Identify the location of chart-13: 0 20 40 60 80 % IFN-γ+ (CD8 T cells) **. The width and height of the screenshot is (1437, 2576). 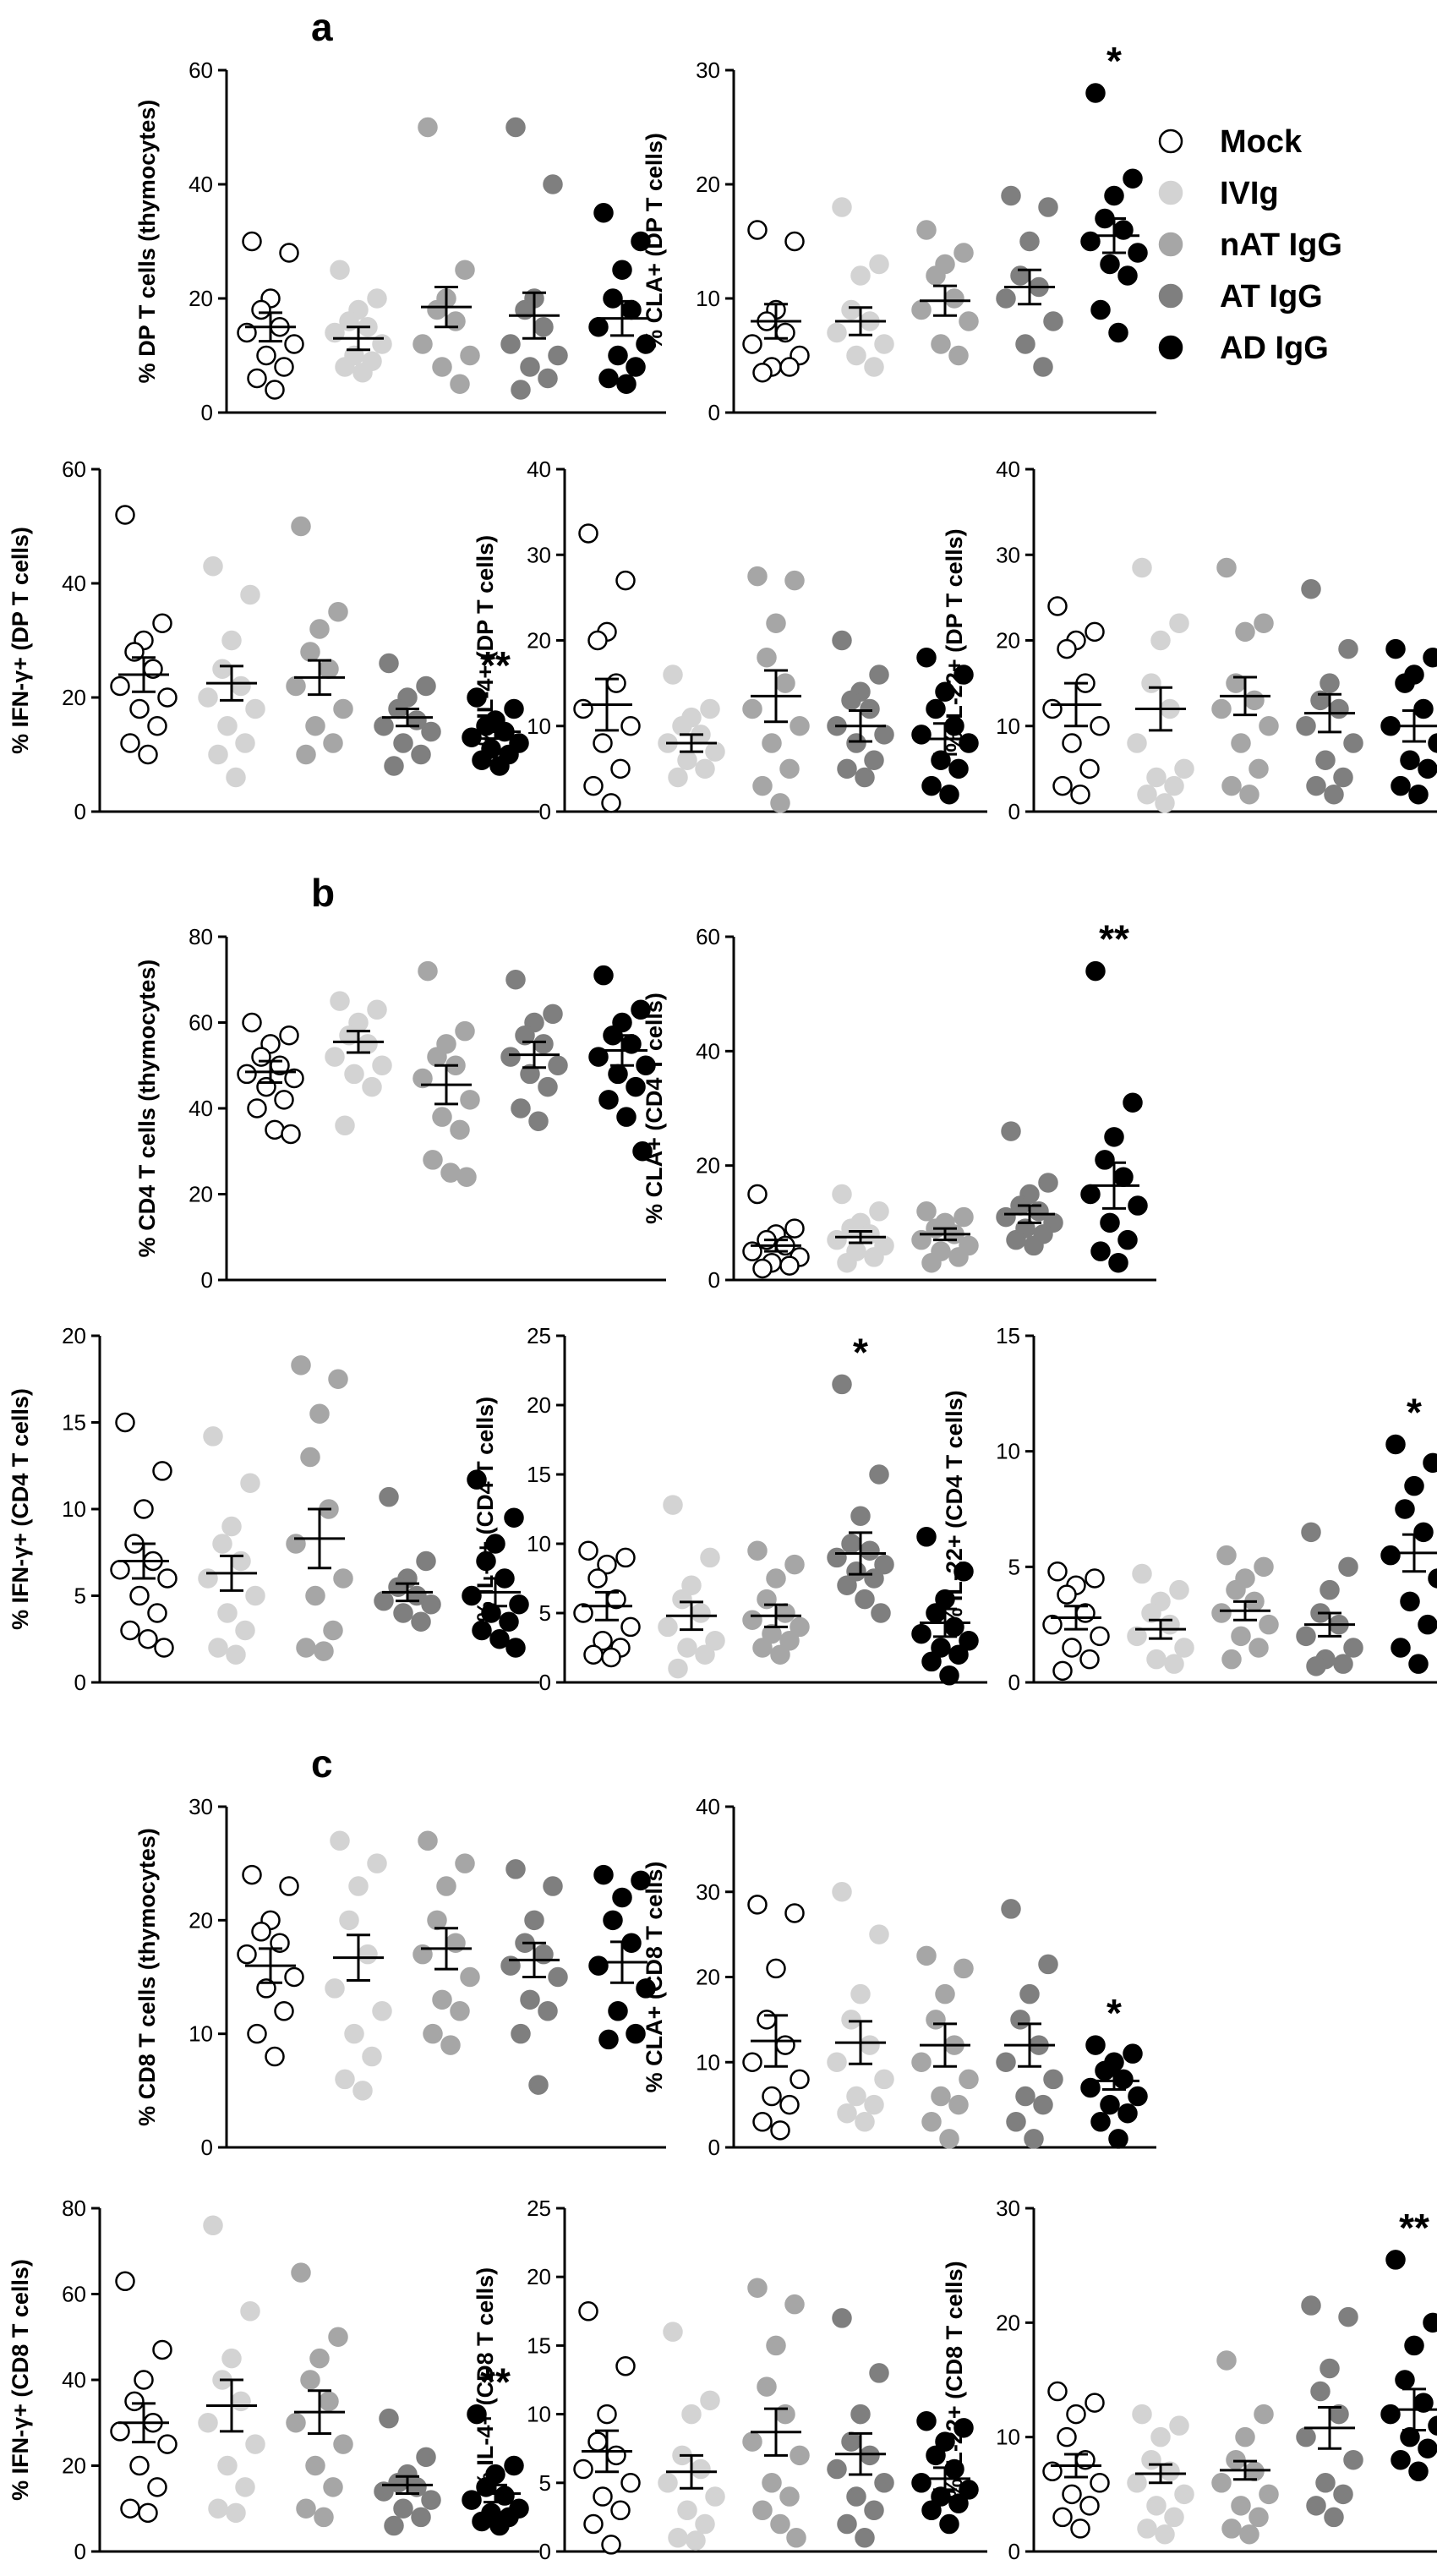
(273, 2380).